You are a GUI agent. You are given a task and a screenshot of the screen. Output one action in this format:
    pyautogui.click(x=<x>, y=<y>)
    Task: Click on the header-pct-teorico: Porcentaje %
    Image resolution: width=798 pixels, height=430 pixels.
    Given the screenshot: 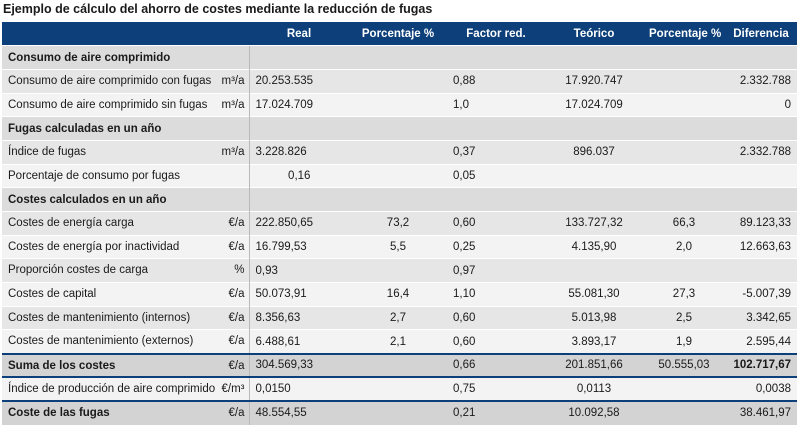 What is the action you would take?
    pyautogui.click(x=684, y=34)
    